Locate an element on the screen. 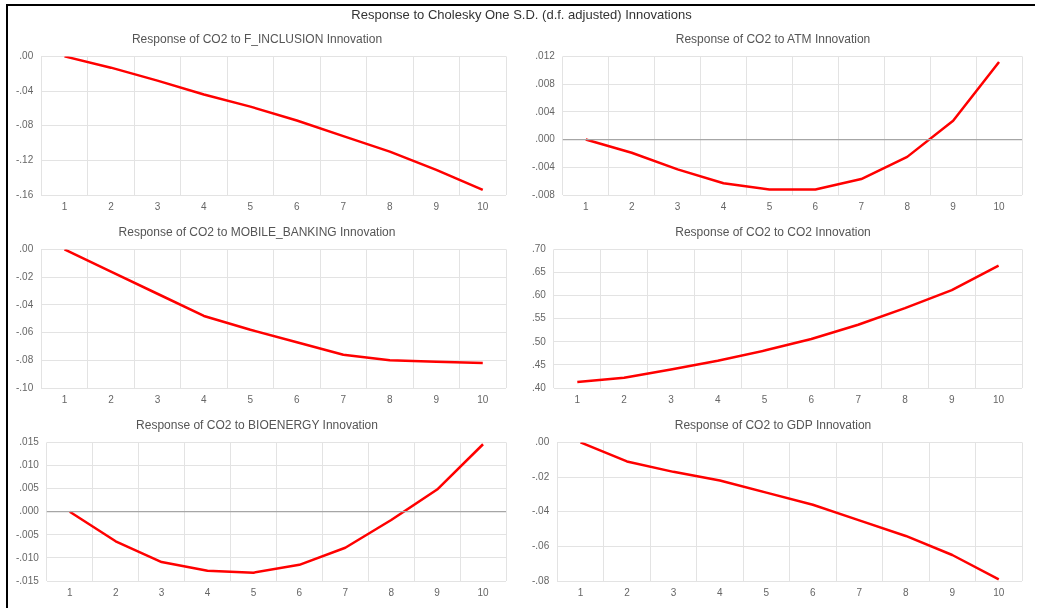 This screenshot has height=612, width=1041. chart-title: Response of CO2 to BIOENERGY Innovation is located at coordinates (257, 424).